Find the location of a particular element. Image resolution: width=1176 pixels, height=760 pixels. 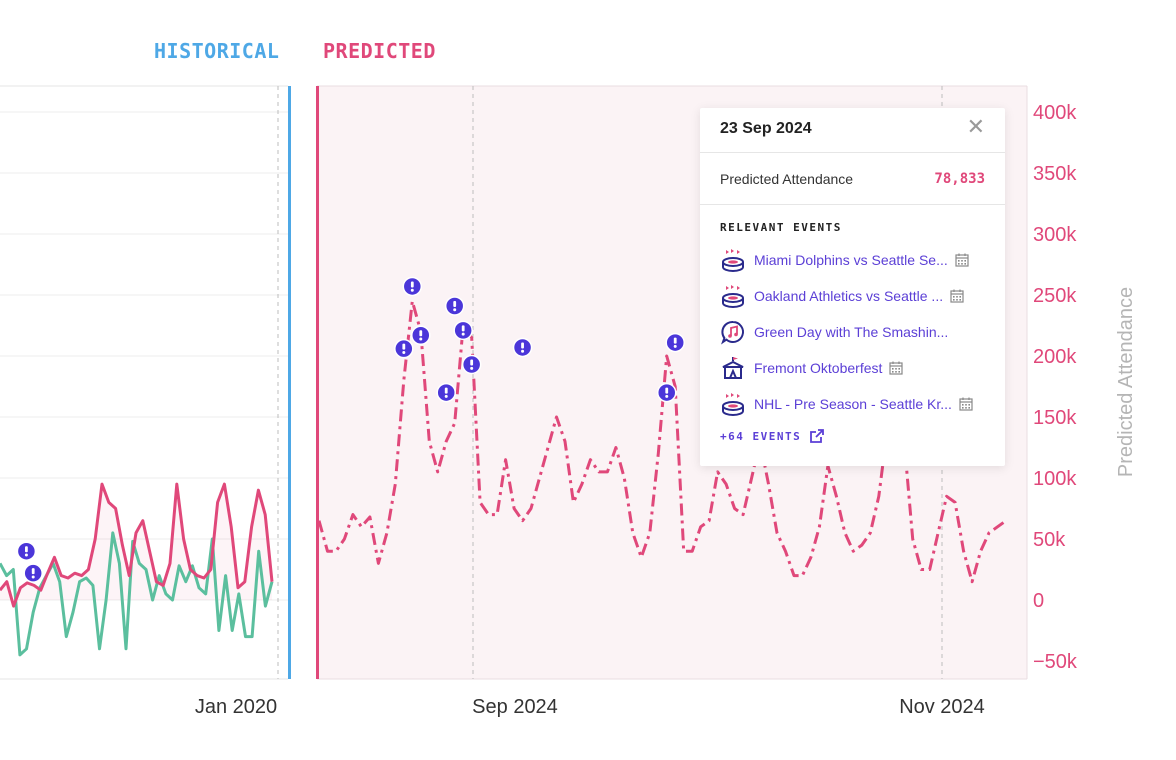

y-tick-label: 100k is located at coordinates (1055, 479).